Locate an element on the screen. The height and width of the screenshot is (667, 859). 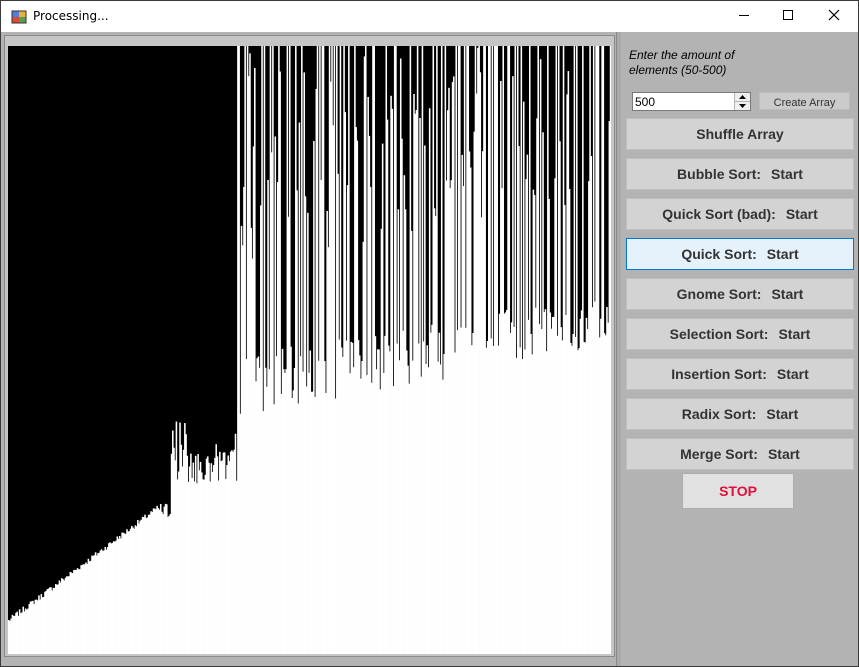
element-count-input is located at coordinates (683, 101).